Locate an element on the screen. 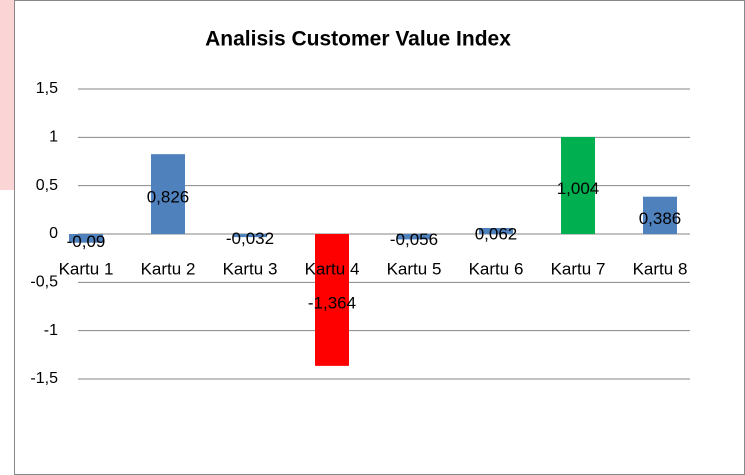 Image resolution: width=745 pixels, height=475 pixels. value-label: 0,826 is located at coordinates (168, 197).